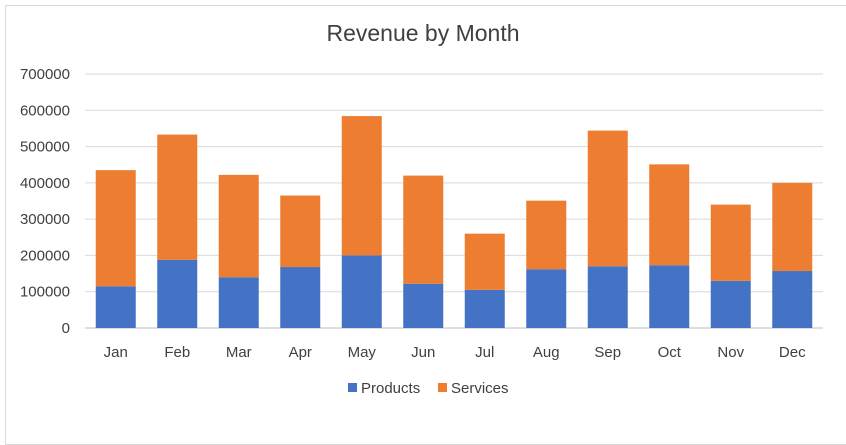 This screenshot has width=846, height=445. I want to click on x-tick-label: Jan, so click(116, 352).